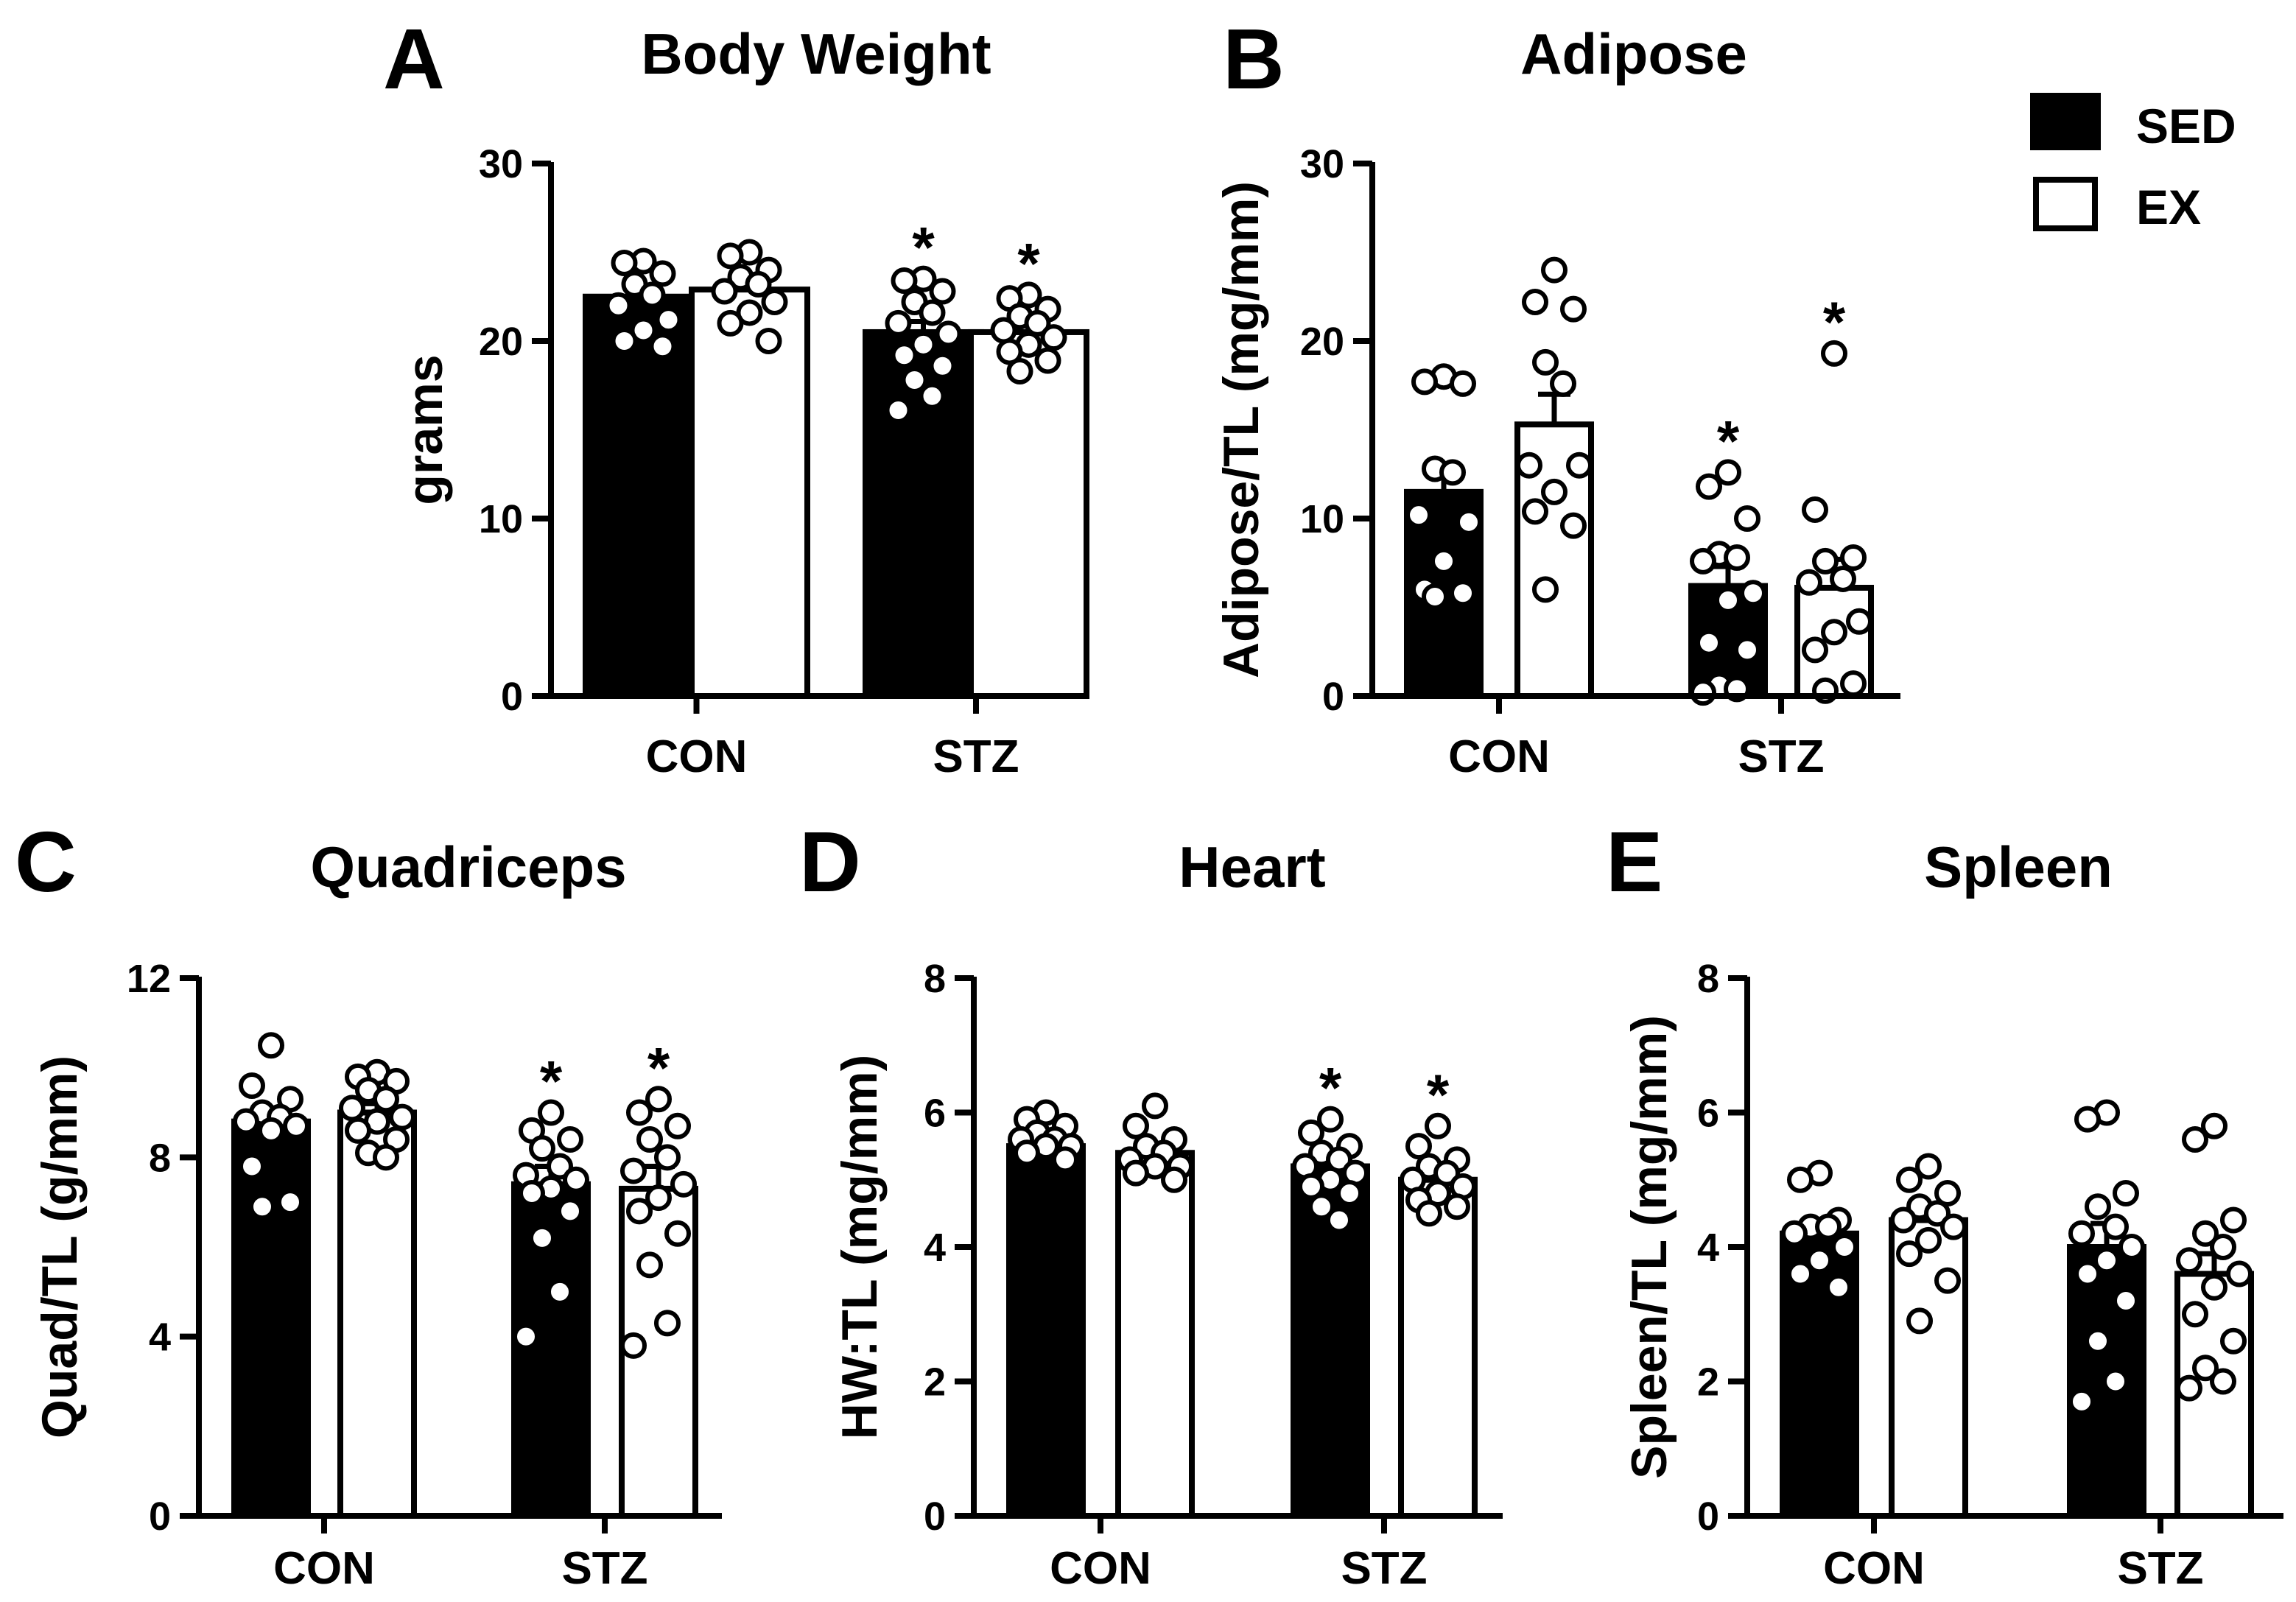 Image resolution: width=2296 pixels, height=1602 pixels. What do you see at coordinates (1155, 1334) in the screenshot?
I see `bar-ex-con` at bounding box center [1155, 1334].